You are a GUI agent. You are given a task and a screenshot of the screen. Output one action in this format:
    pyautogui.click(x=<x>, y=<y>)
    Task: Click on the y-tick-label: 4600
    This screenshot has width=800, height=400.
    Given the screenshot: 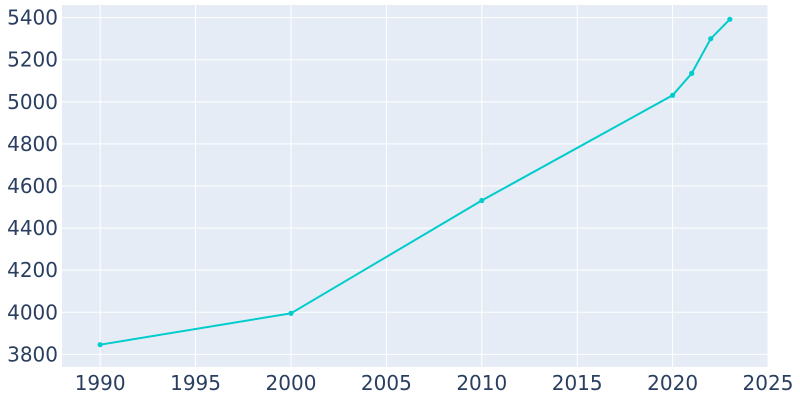 What is the action you would take?
    pyautogui.click(x=32, y=186)
    